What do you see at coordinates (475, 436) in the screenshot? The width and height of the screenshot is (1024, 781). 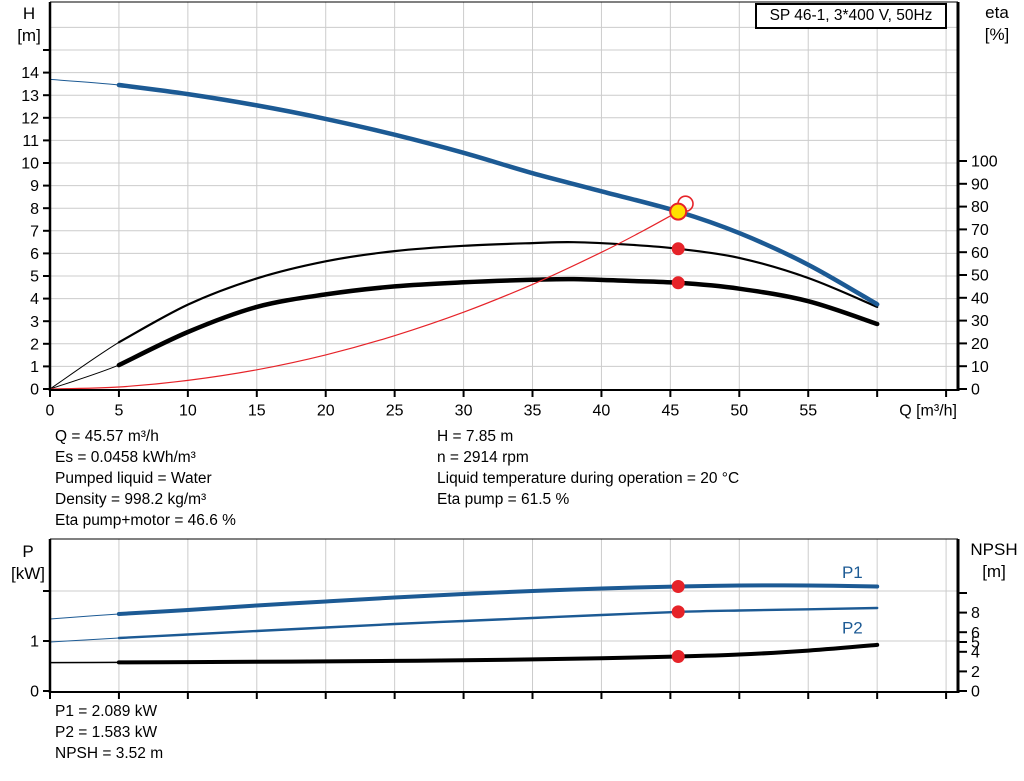 I see `info-h: H = 7.85 m` at bounding box center [475, 436].